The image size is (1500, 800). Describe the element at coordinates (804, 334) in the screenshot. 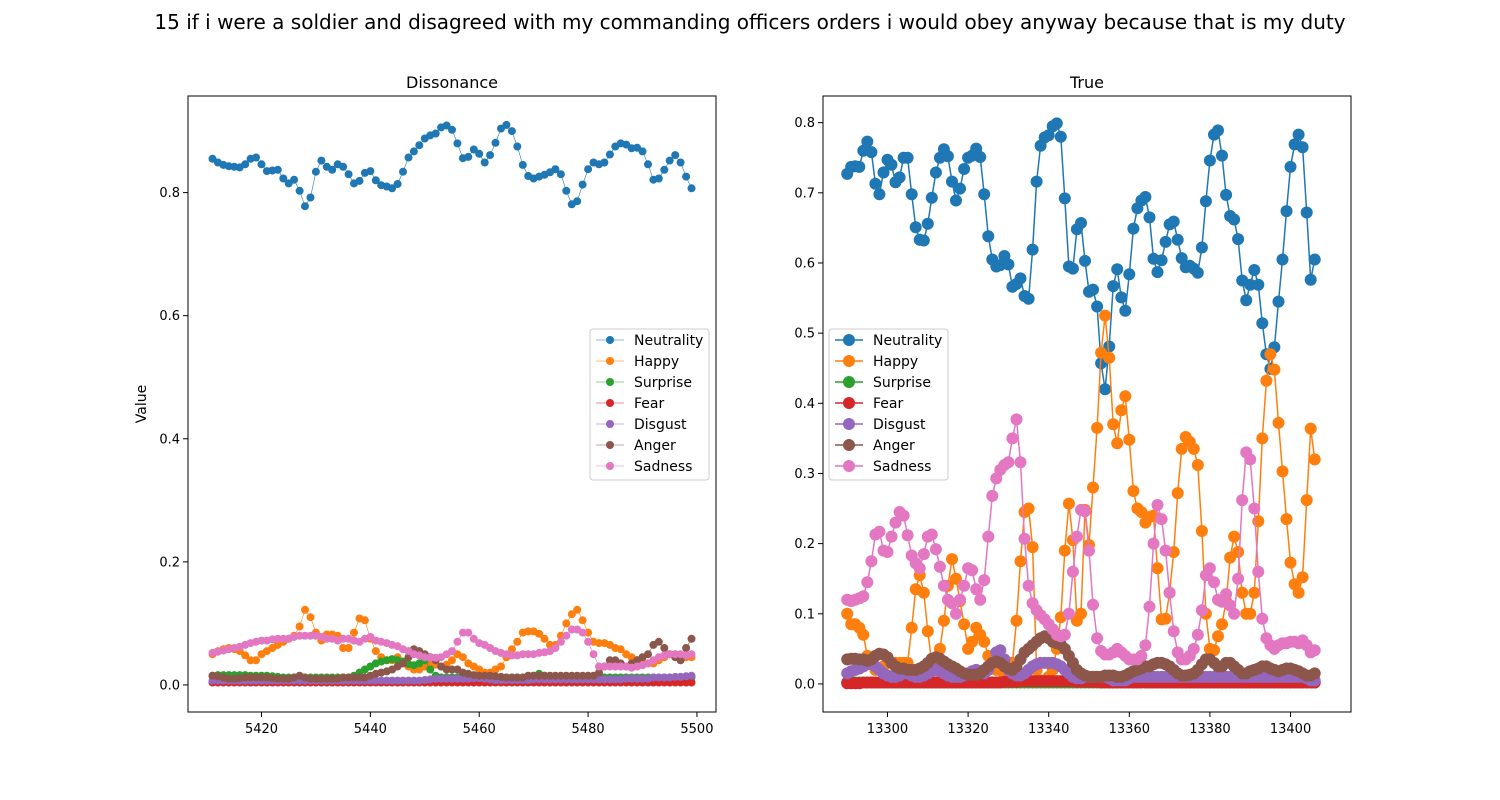

I see `y-tick-label: 0.5` at that location.